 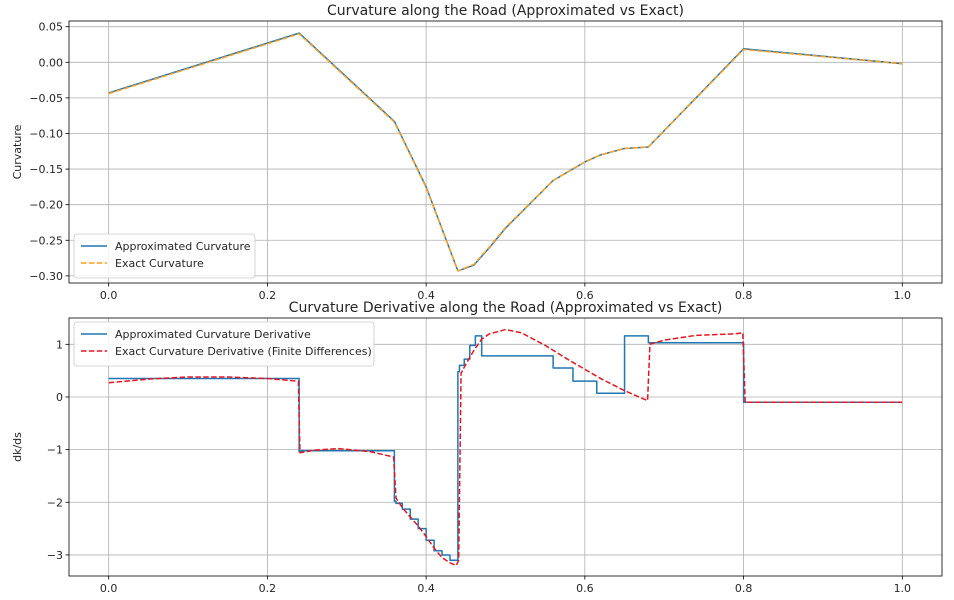 I want to click on y-tick-label: −0.20, so click(x=46, y=205).